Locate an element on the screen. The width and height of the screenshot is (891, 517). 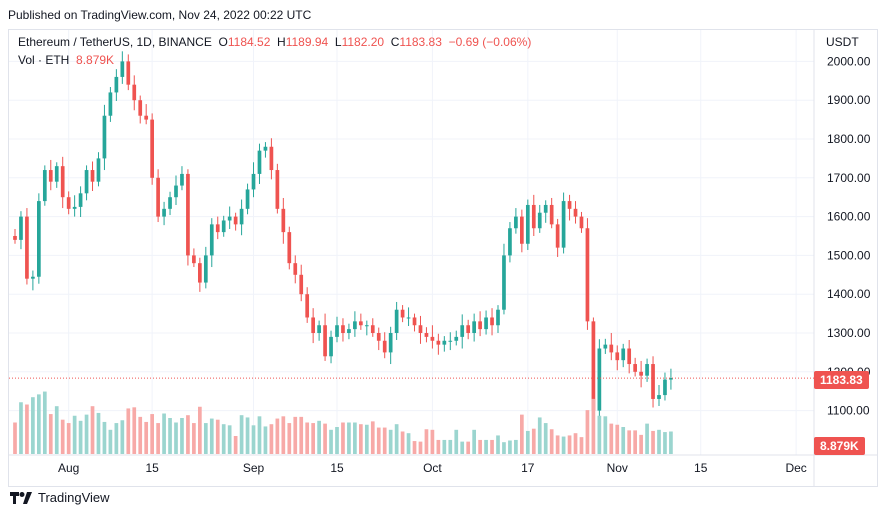
x-tick-label: Dec is located at coordinates (795, 468).